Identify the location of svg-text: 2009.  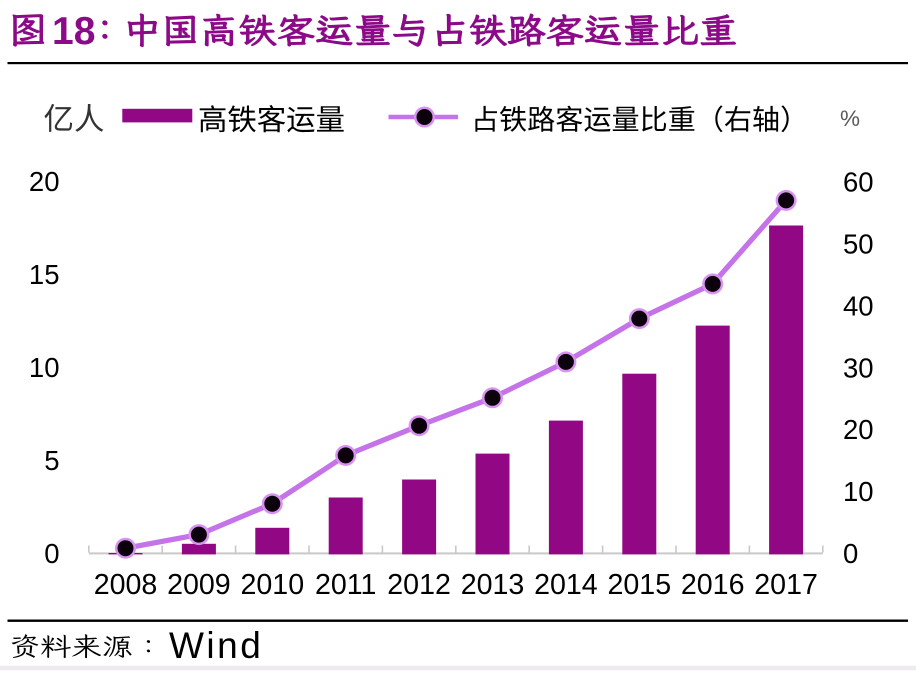
(199, 585).